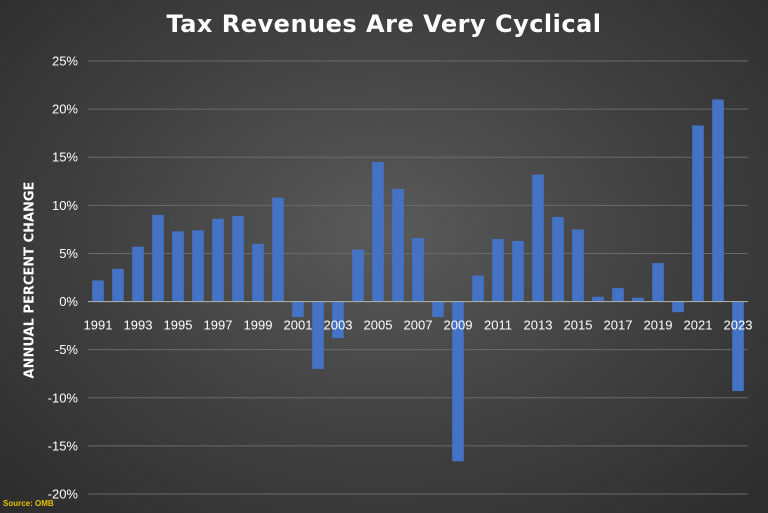 The height and width of the screenshot is (513, 768). Describe the element at coordinates (738, 346) in the screenshot. I see `bar-2023` at that location.